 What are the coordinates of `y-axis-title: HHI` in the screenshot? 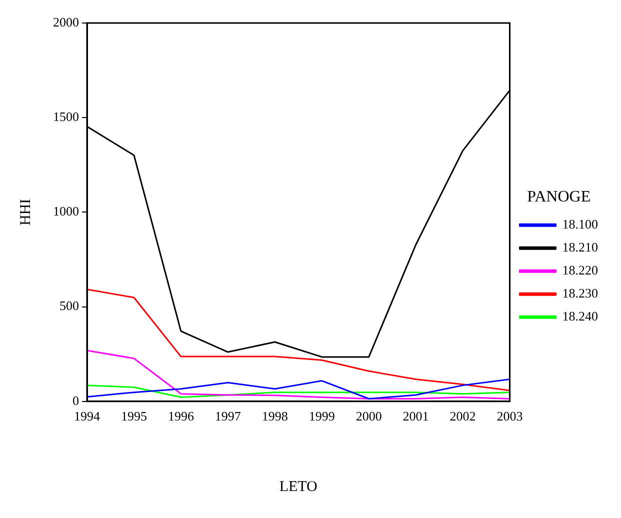 It's located at (26, 212).